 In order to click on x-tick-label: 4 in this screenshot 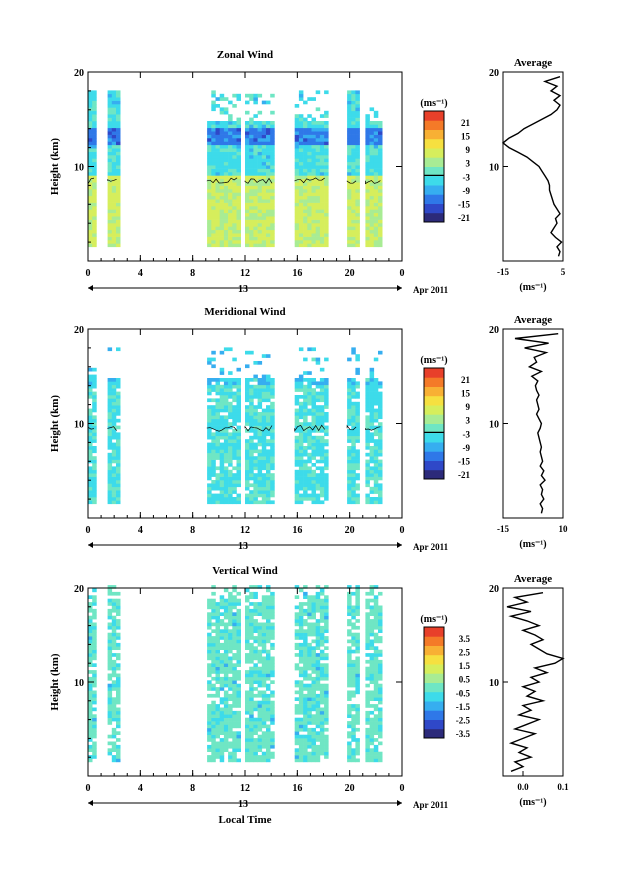, I will do `click(140, 530)`.